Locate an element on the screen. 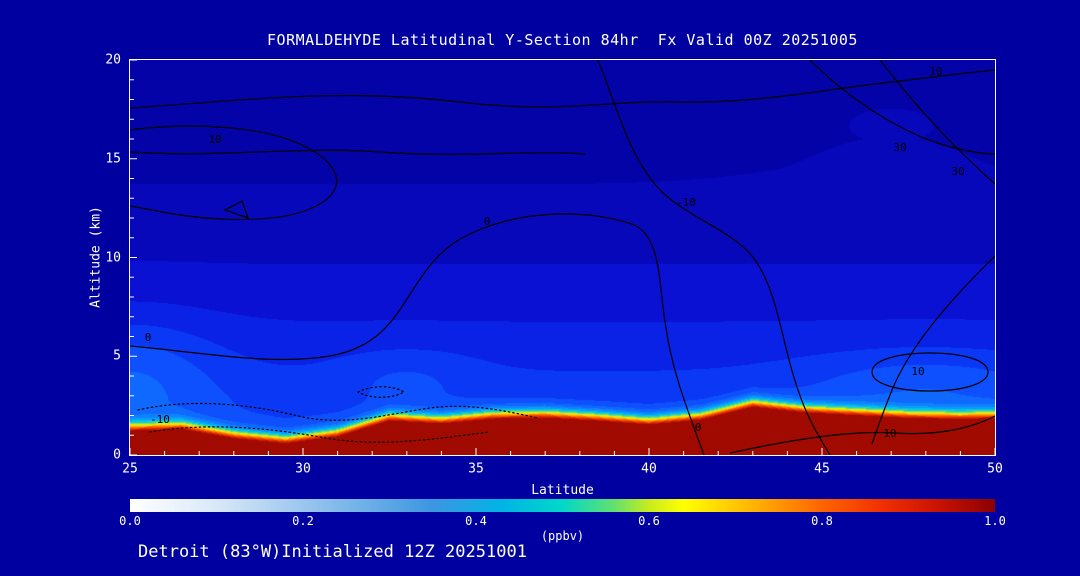 Image resolution: width=1080 pixels, height=576 pixels. run-info-text: Detroit (83°W)Initialized 12Z 20251001 is located at coordinates (332, 552).